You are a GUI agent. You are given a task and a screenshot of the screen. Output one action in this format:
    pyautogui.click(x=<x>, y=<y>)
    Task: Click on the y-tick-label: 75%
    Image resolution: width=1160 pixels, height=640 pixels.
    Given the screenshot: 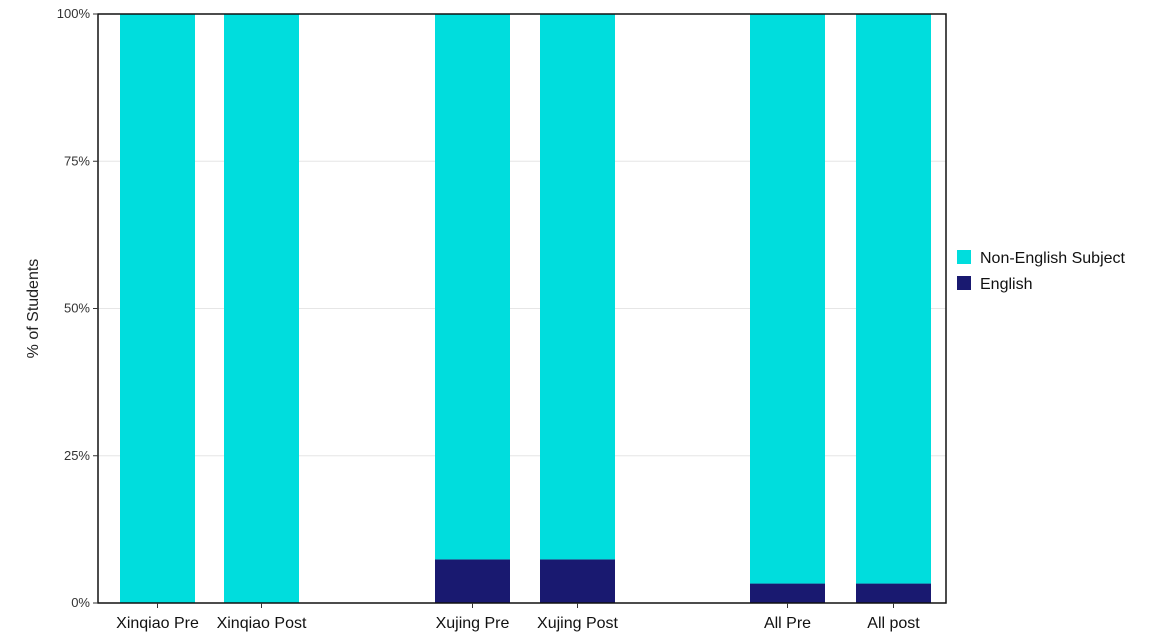 What is the action you would take?
    pyautogui.click(x=77, y=160)
    